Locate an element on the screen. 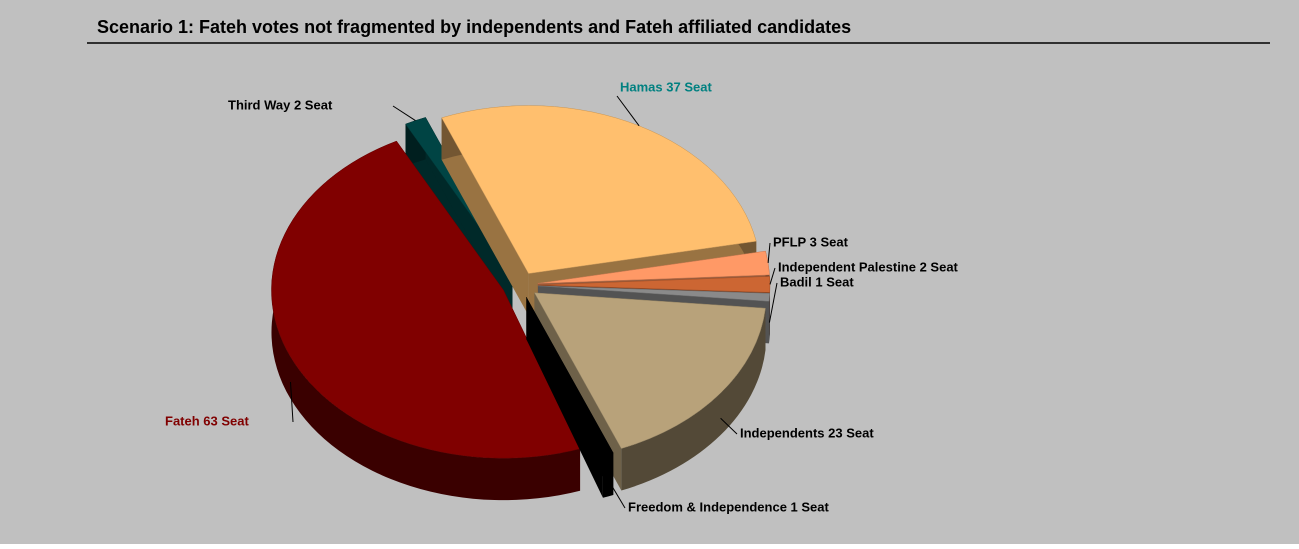 The image size is (1299, 549). data-label: Badil 1 Seat is located at coordinates (817, 281).